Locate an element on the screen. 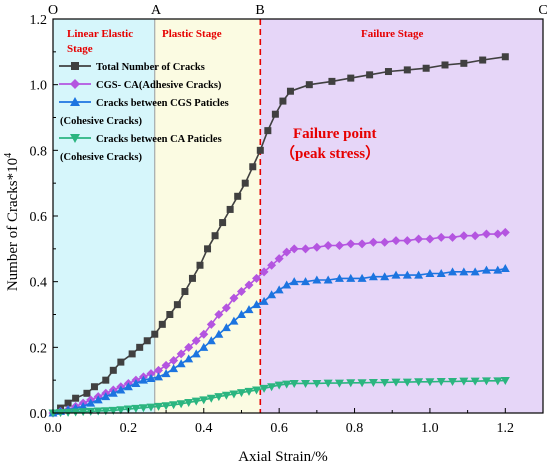 The width and height of the screenshot is (550, 475). x-tick-label-1: 0.2 is located at coordinates (129, 428).